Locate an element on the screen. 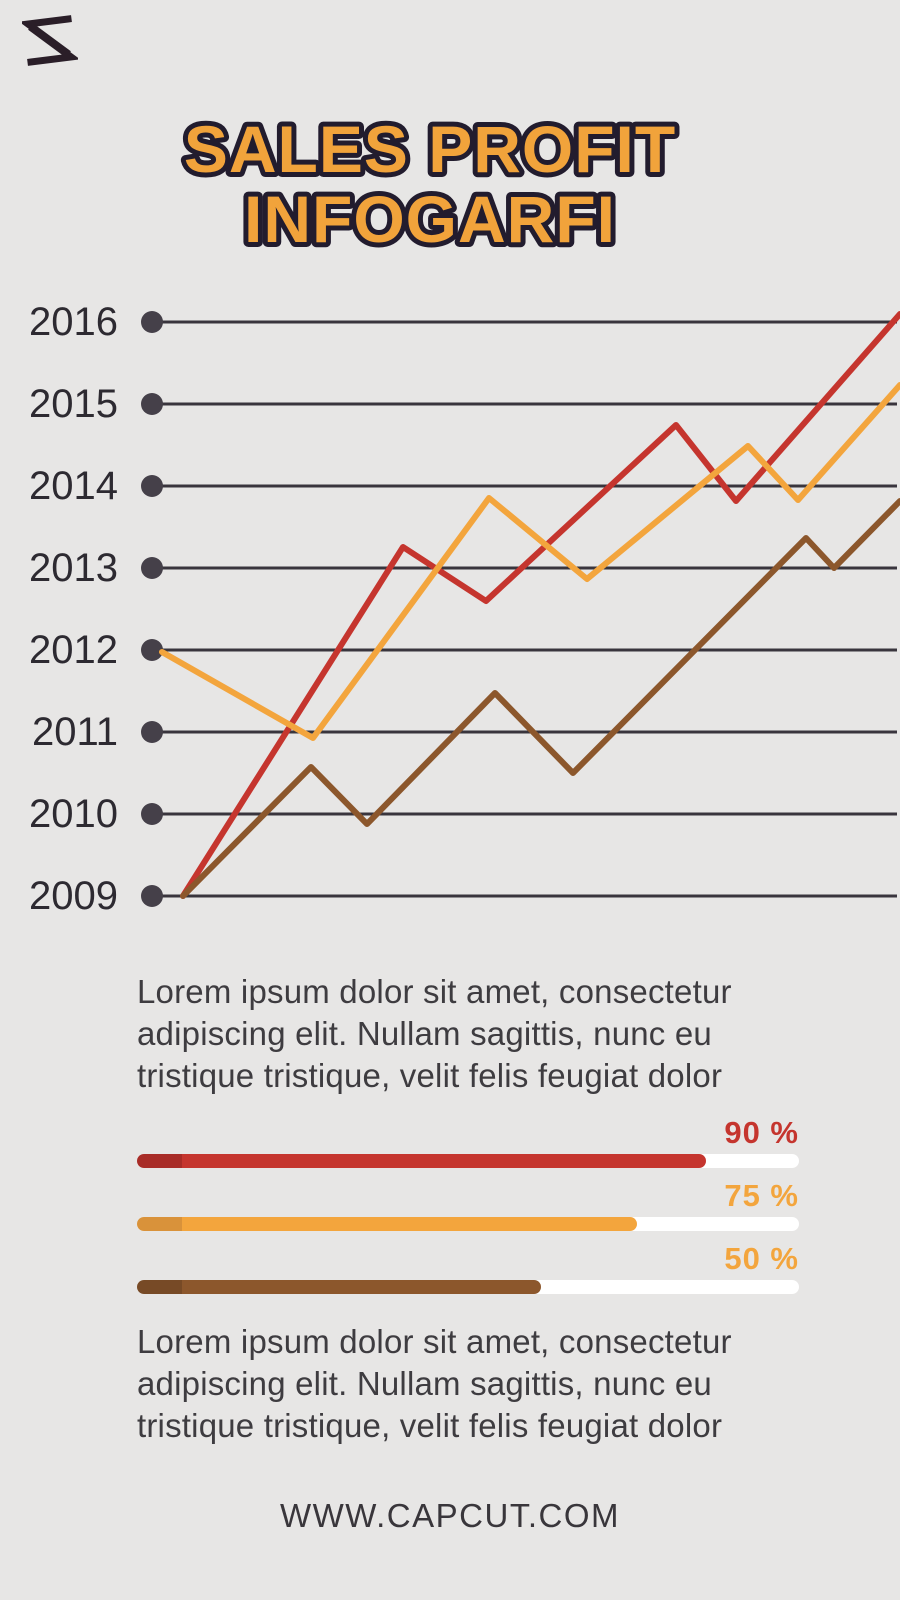  title-line-1: SALES PROFIT is located at coordinates (430, 149).